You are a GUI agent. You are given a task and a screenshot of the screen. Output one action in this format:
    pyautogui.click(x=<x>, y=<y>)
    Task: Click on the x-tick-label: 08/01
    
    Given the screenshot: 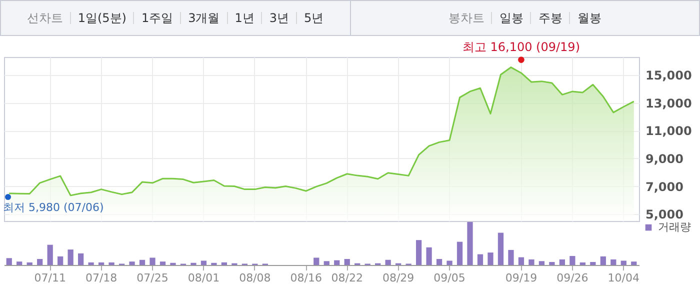 What is the action you would take?
    pyautogui.click(x=204, y=278)
    